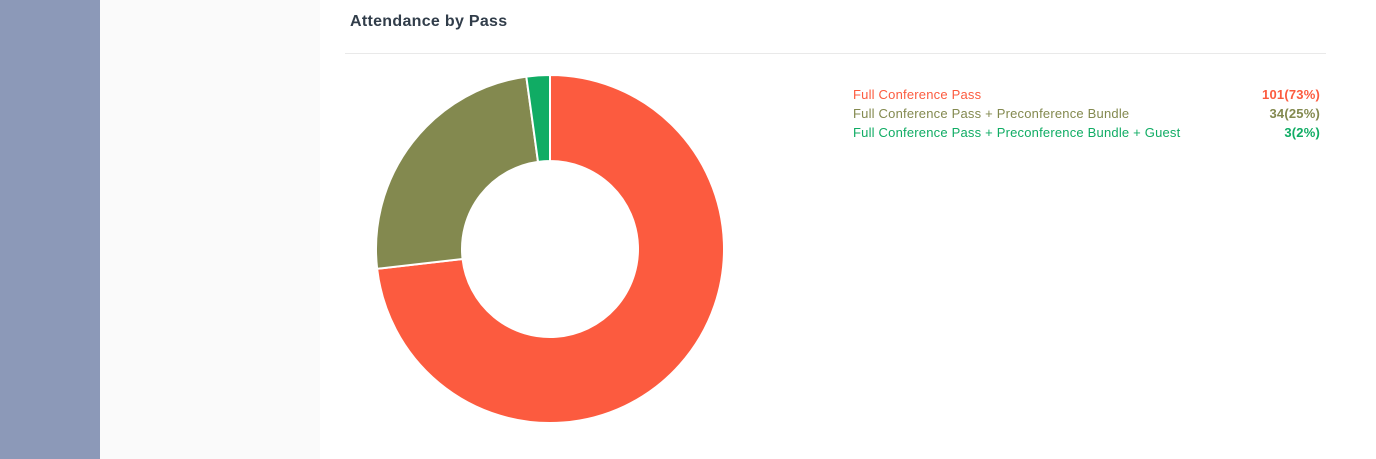  I want to click on card-divider, so click(835, 53).